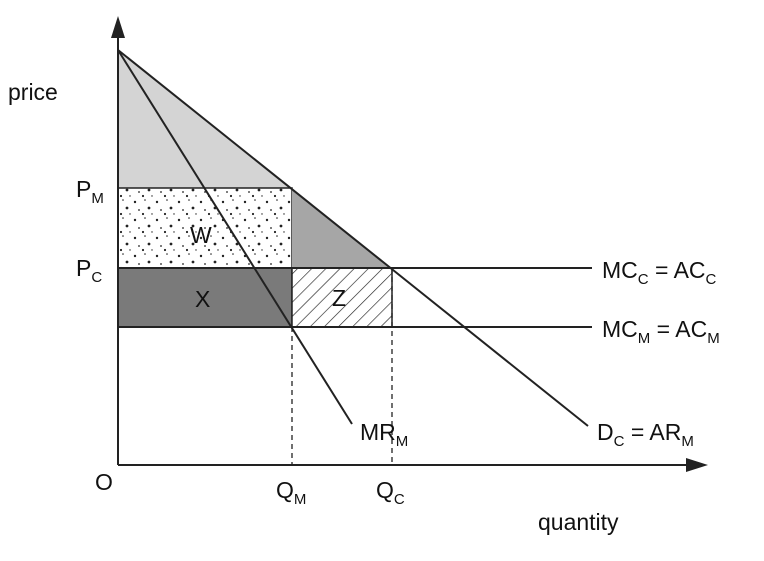 Image resolution: width=764 pixels, height=561 pixels. I want to click on label: QC, so click(390, 492).